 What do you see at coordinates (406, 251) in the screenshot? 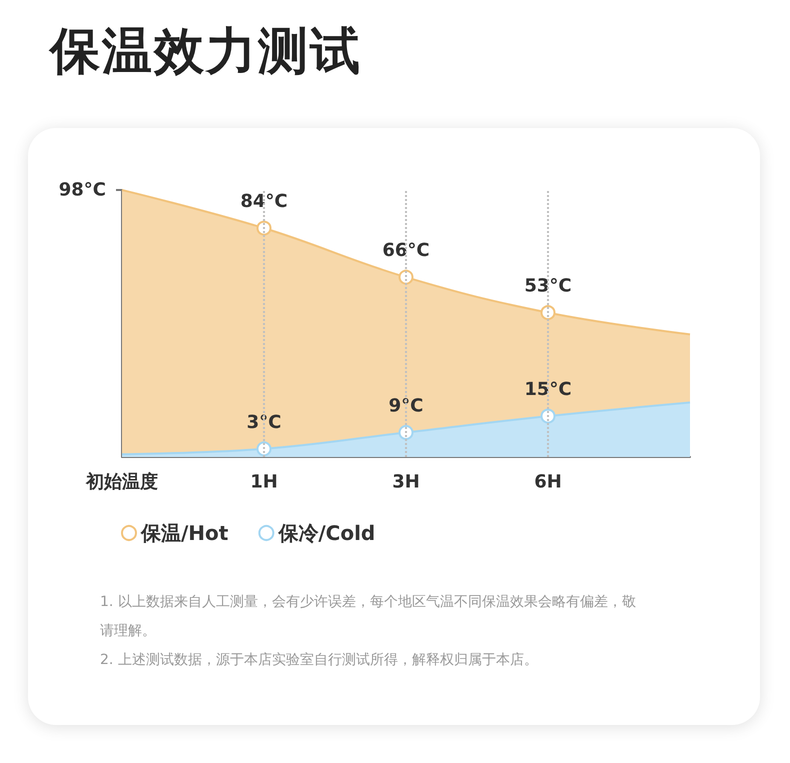
I see `data-label: 66°C` at bounding box center [406, 251].